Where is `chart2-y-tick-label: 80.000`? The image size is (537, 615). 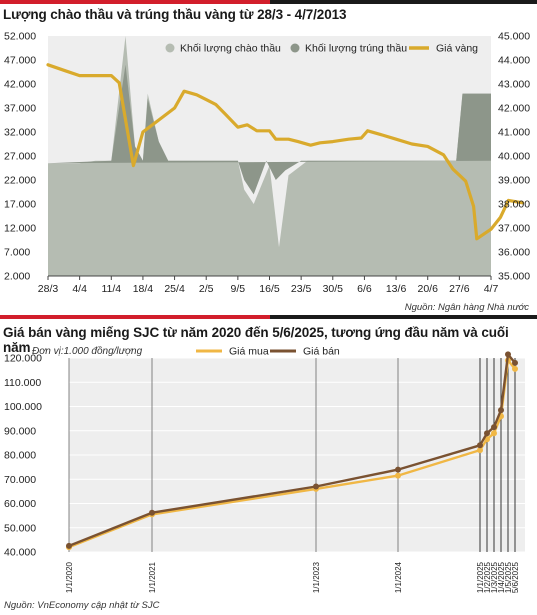 chart2-y-tick-label: 80.000 is located at coordinates (20, 456).